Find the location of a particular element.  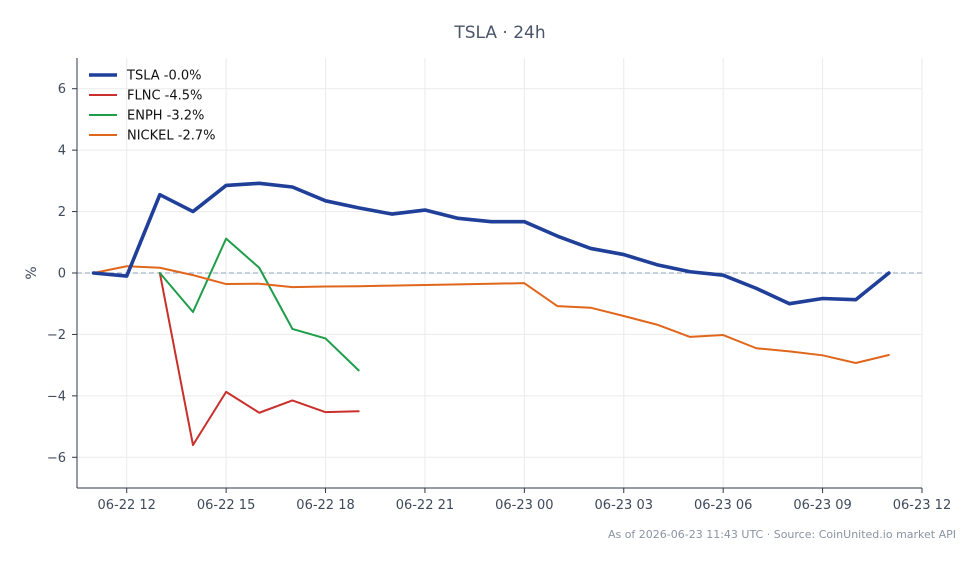

y-tick-label: 0 is located at coordinates (62, 274).